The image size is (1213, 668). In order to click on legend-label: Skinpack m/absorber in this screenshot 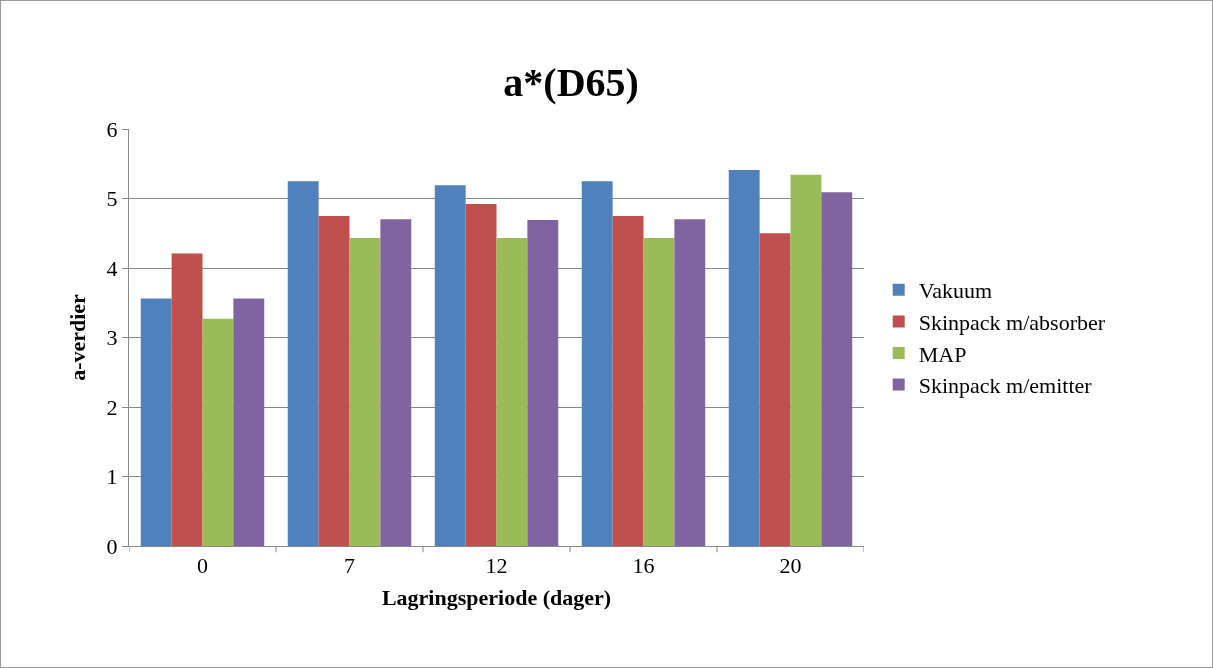, I will do `click(1012, 322)`.